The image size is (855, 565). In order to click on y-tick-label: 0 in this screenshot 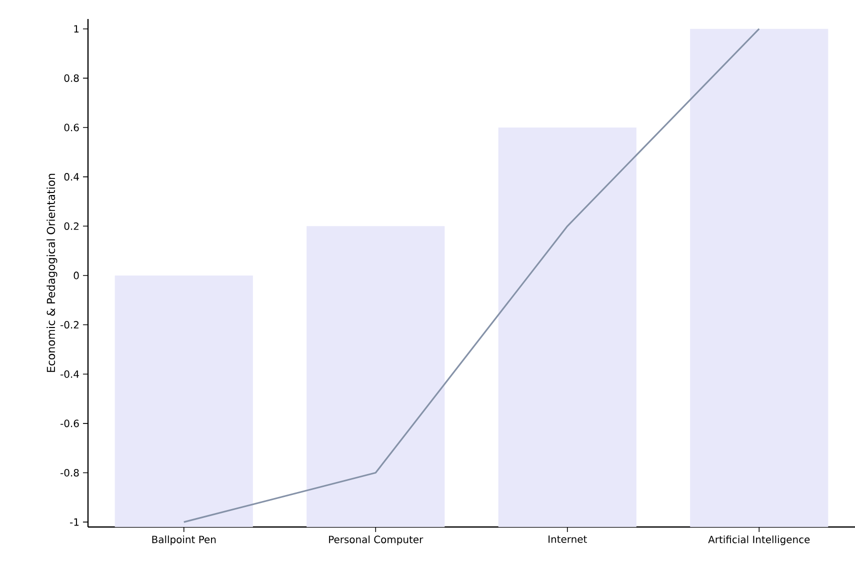, I will do `click(76, 276)`.